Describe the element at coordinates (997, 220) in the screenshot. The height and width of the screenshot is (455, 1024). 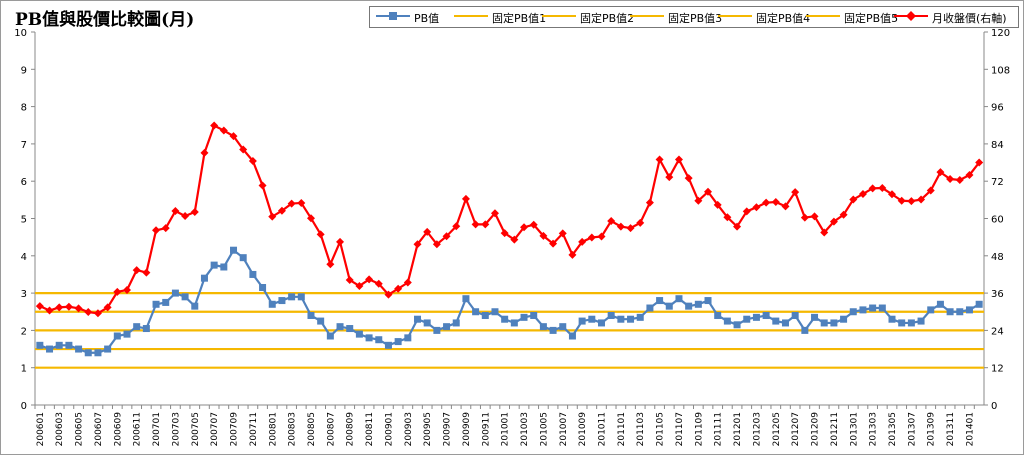
I see `y2-tick-label: 60` at that location.